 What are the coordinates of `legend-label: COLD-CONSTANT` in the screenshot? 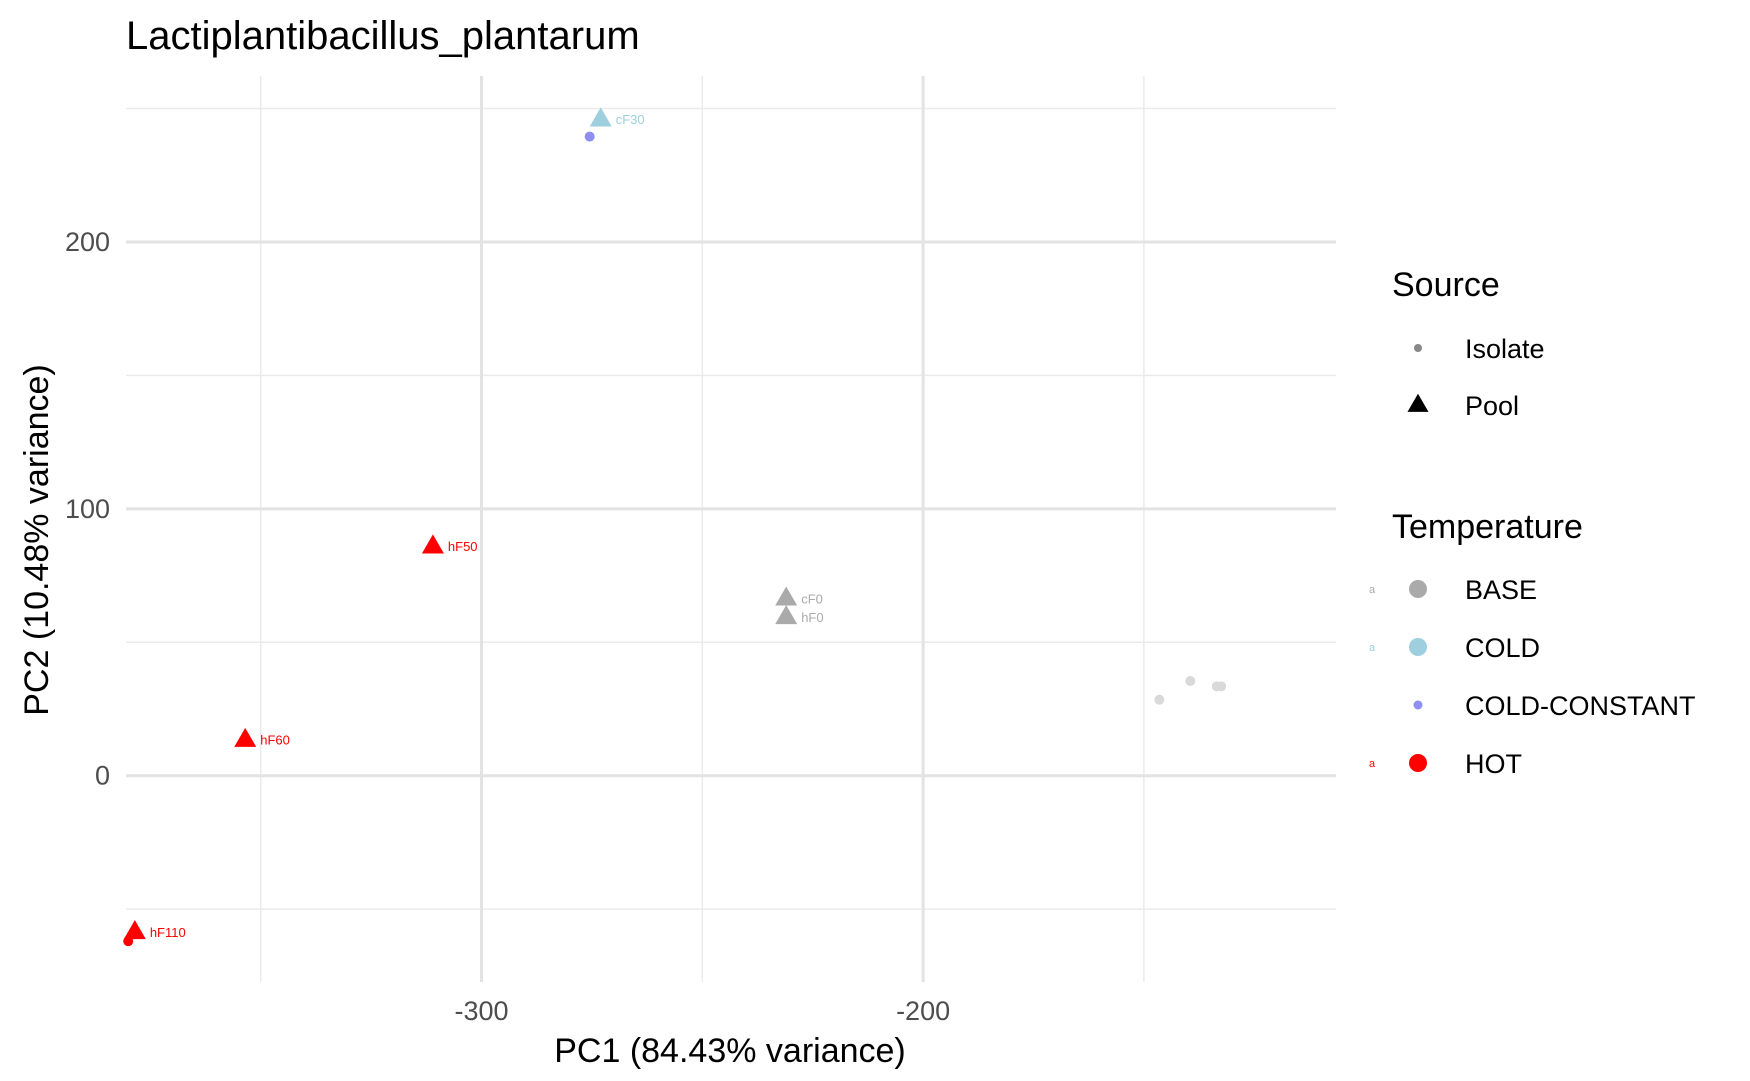 It's located at (1580, 706).